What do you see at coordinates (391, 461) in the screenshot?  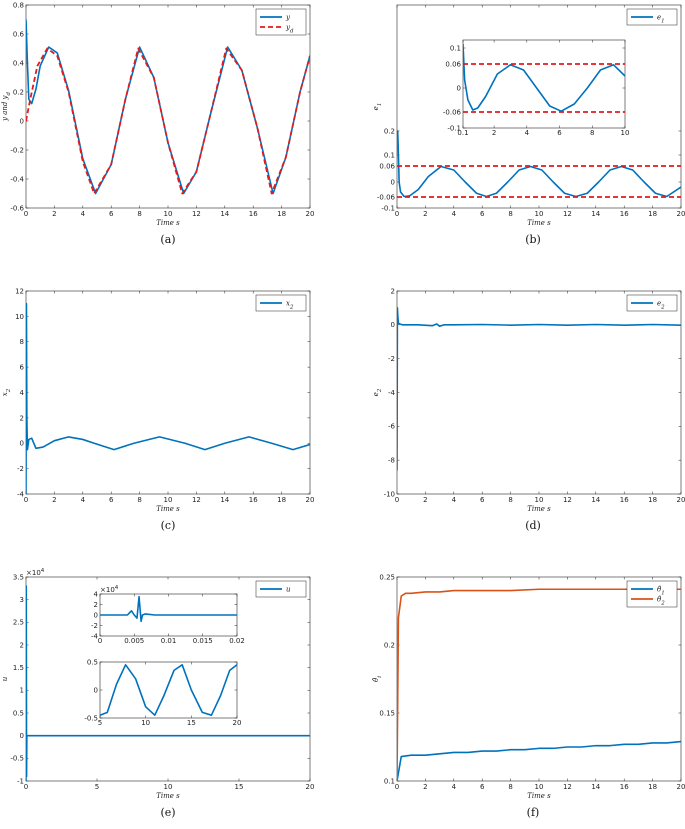 I see `y-tick-label: -8` at bounding box center [391, 461].